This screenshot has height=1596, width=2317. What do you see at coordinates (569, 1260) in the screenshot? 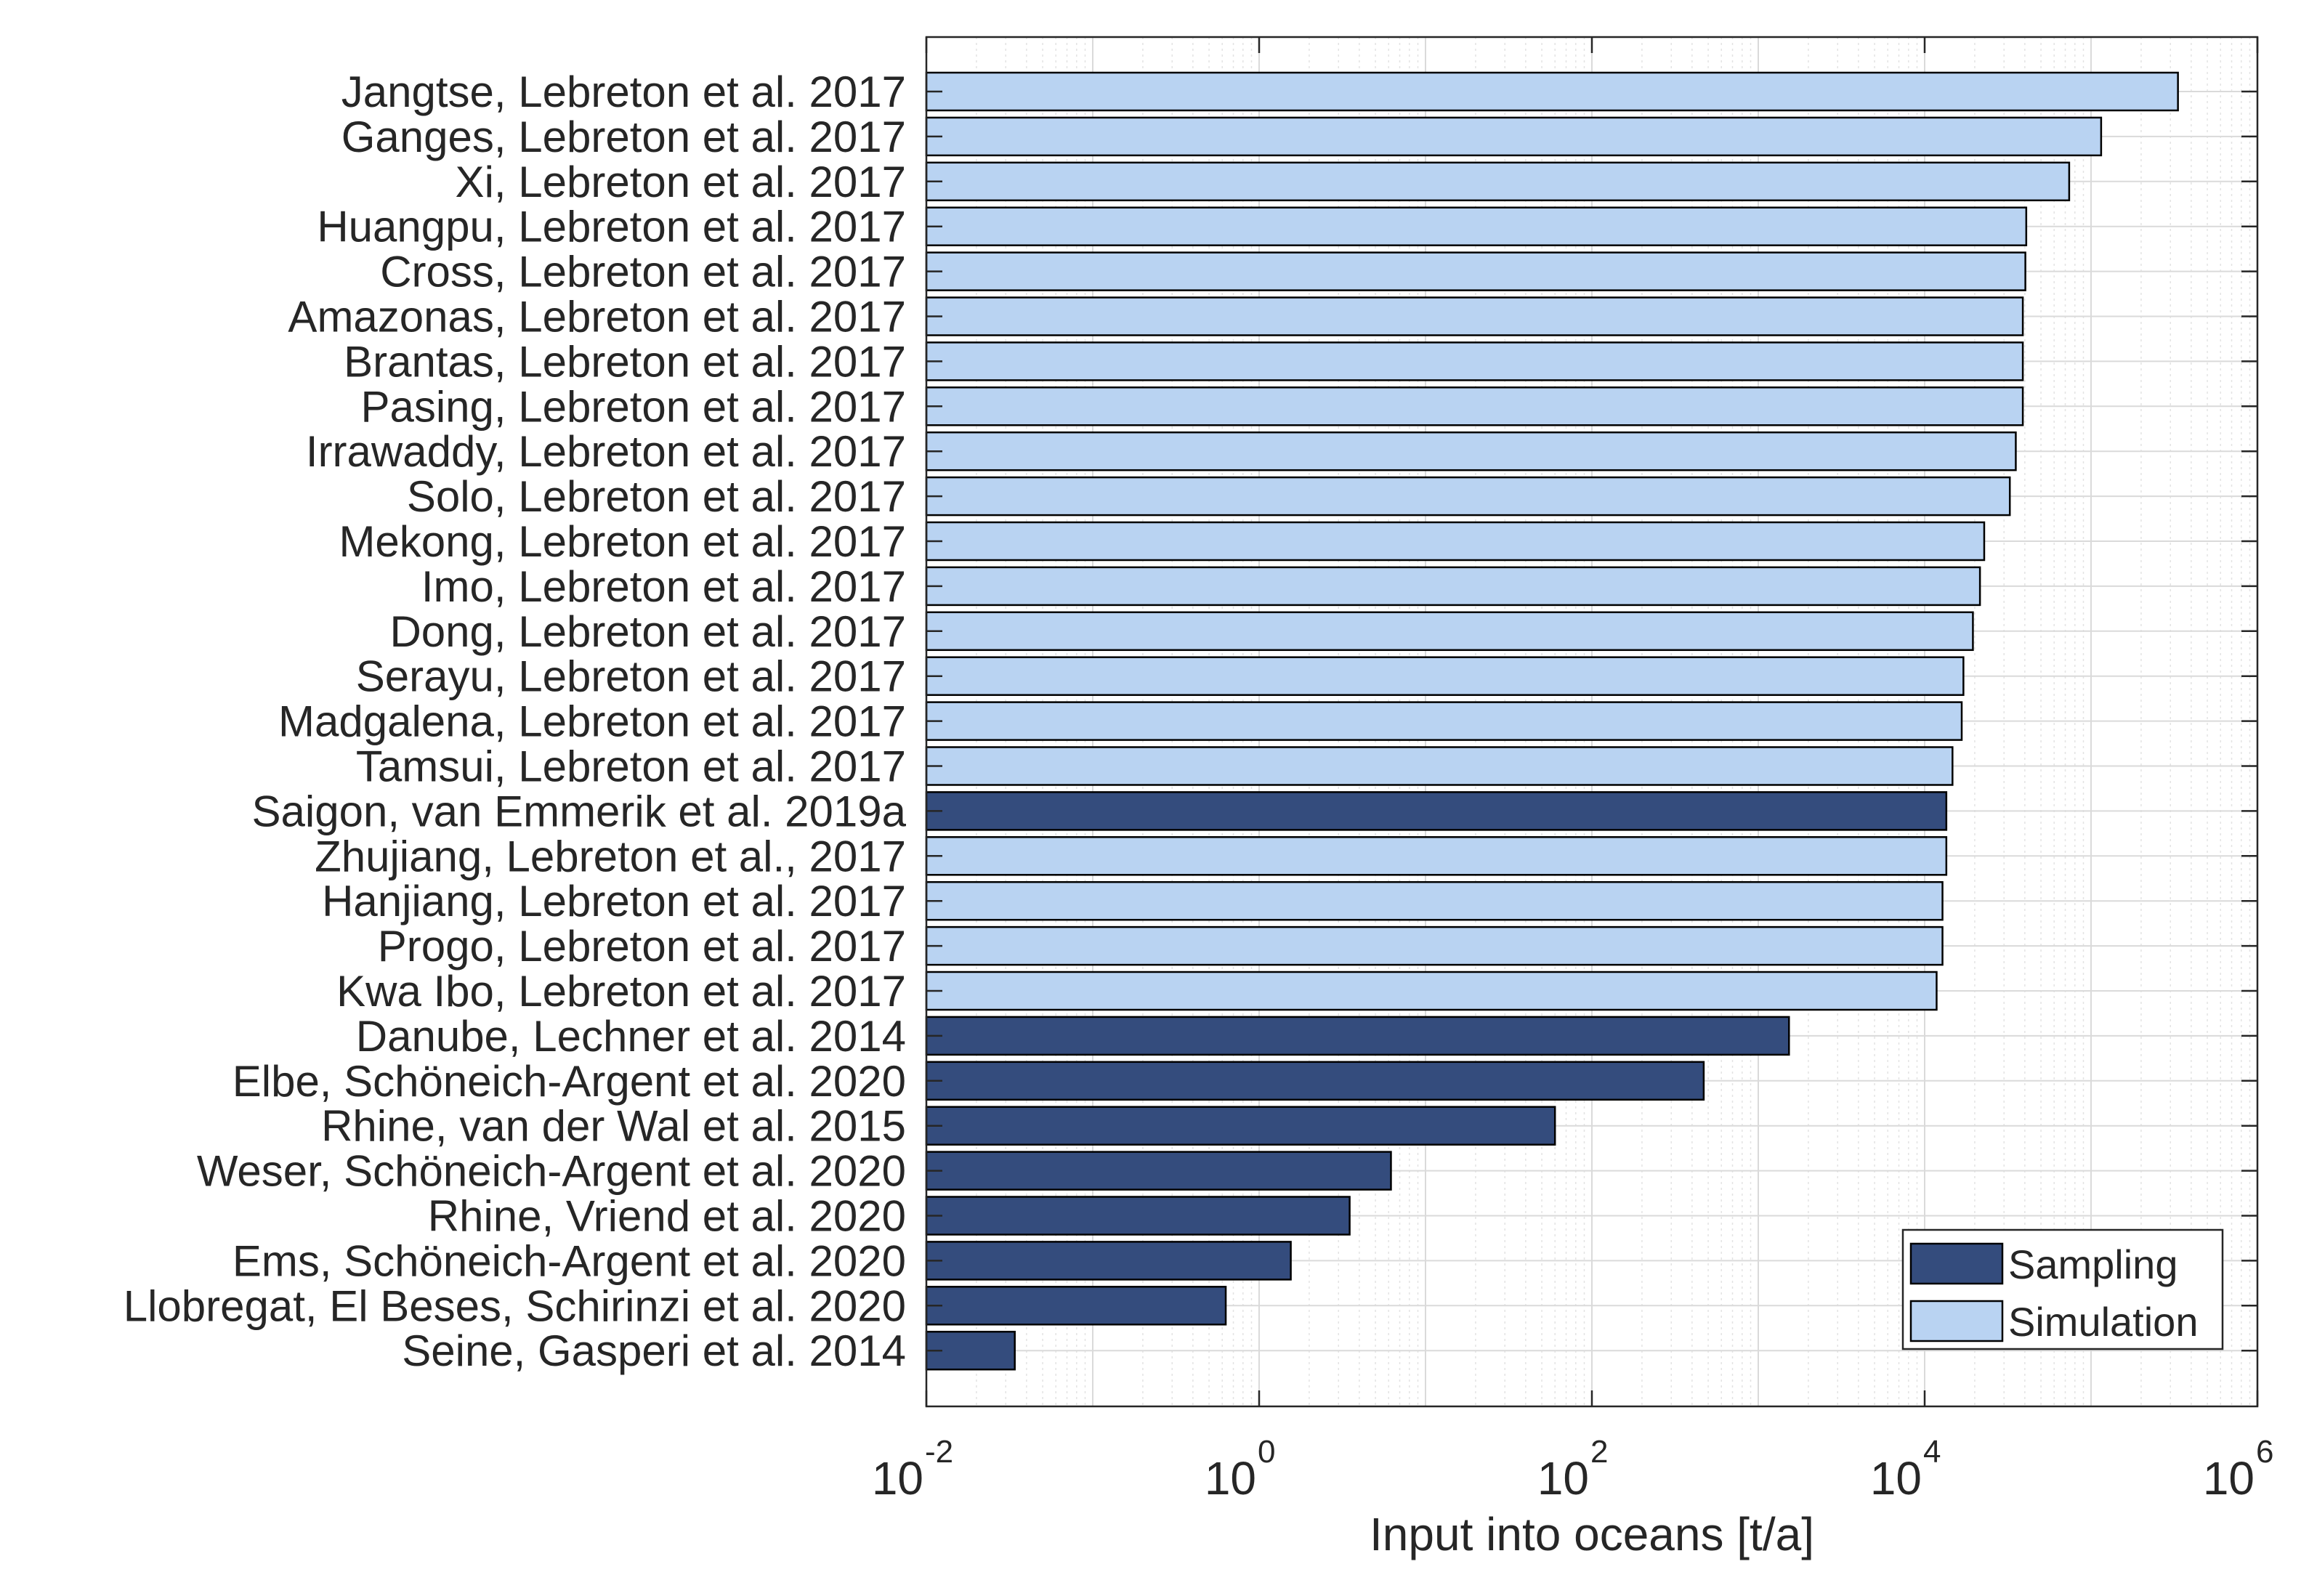
I see `category-label: Ems, Schöneich-Argent et al. 2020` at bounding box center [569, 1260].